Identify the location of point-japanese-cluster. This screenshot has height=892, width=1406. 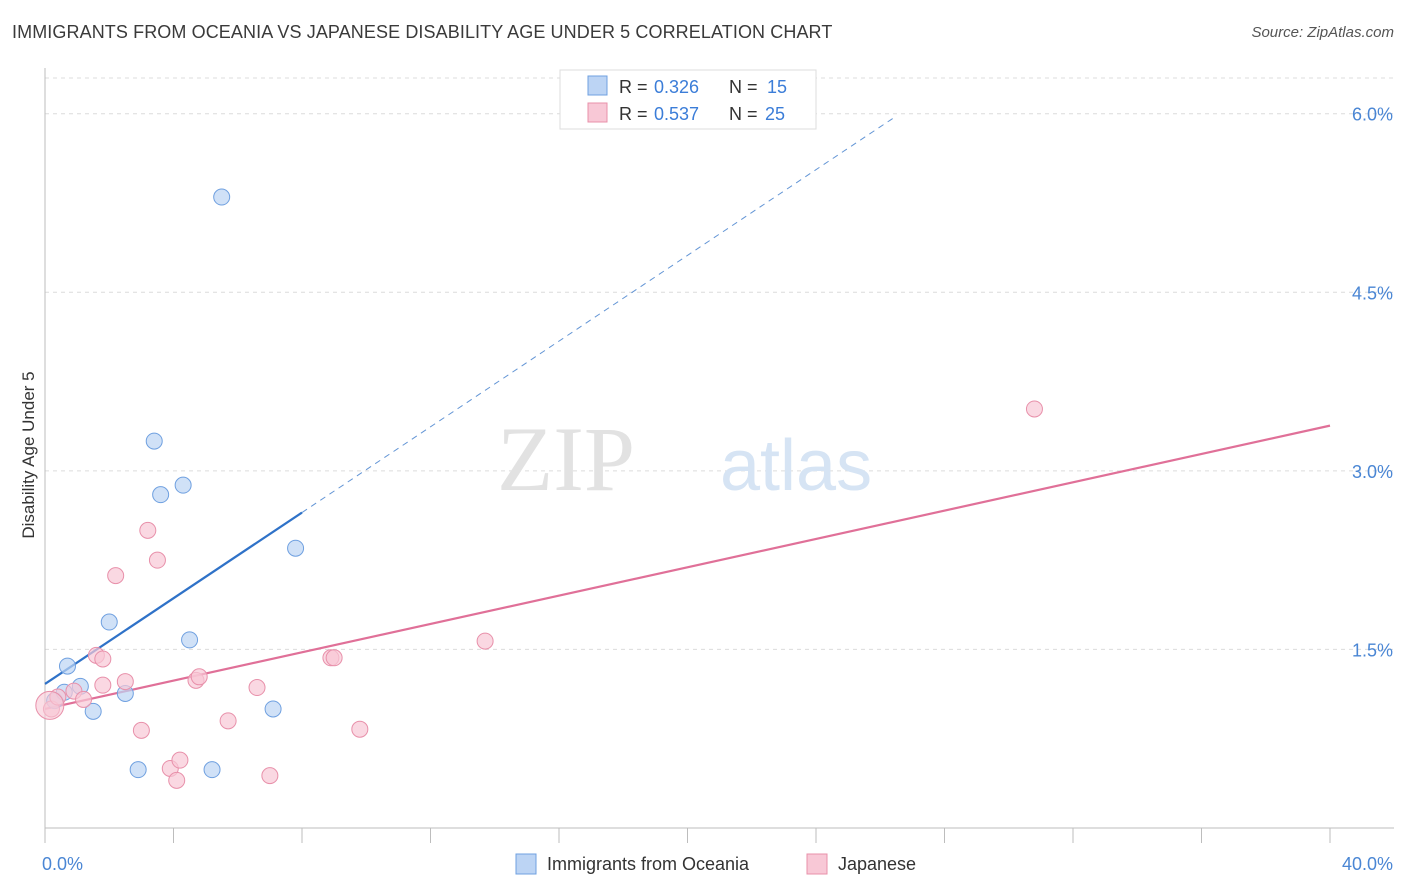
(50, 705).